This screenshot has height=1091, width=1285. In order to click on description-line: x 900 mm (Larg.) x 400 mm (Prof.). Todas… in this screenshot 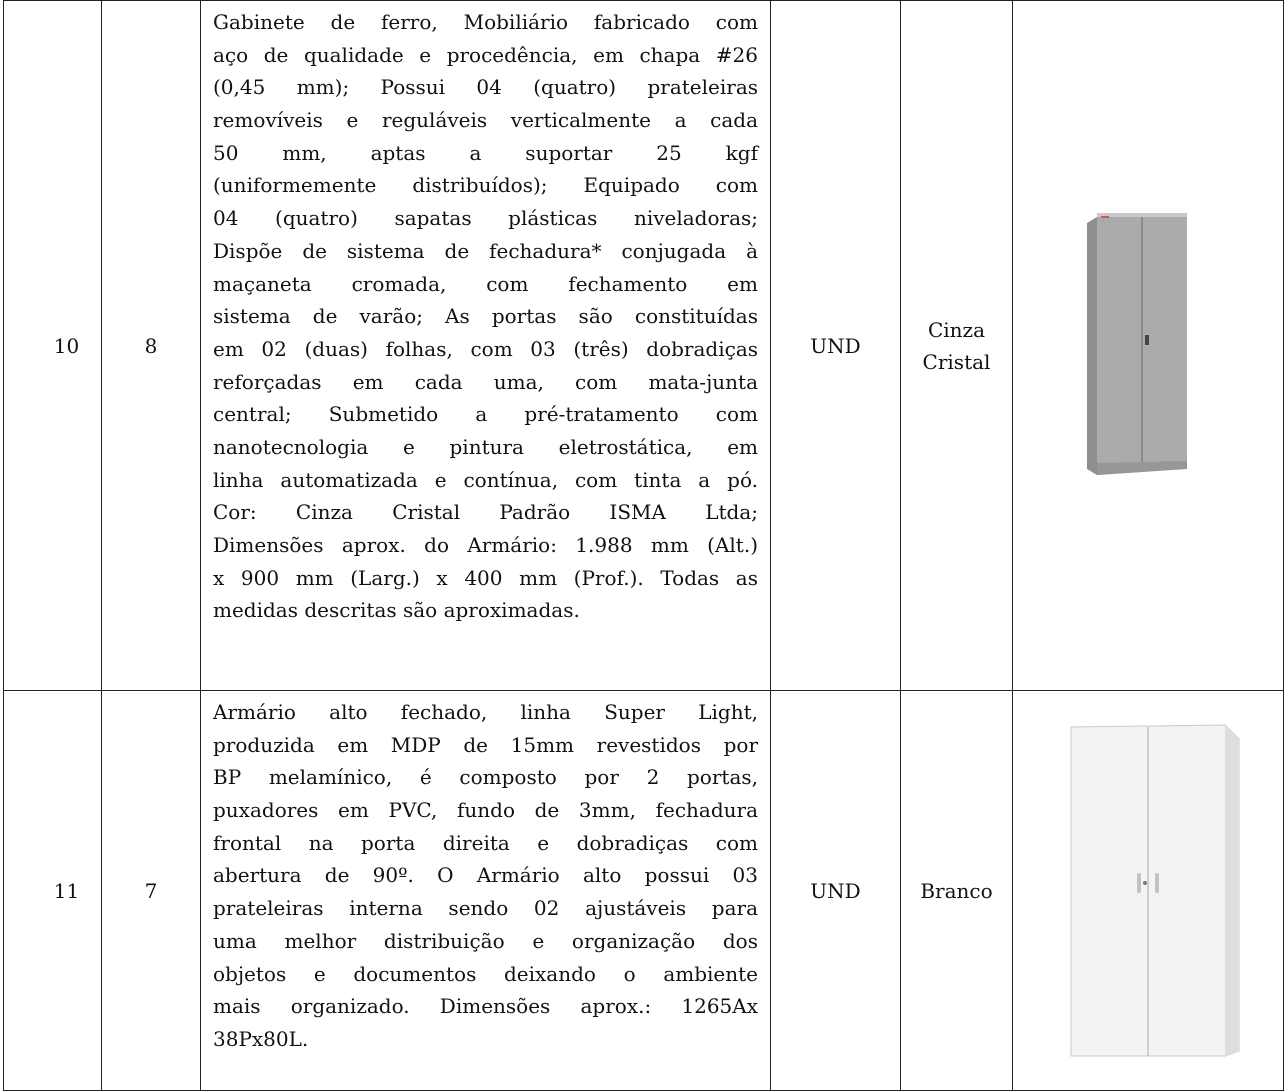, I will do `click(485, 577)`.